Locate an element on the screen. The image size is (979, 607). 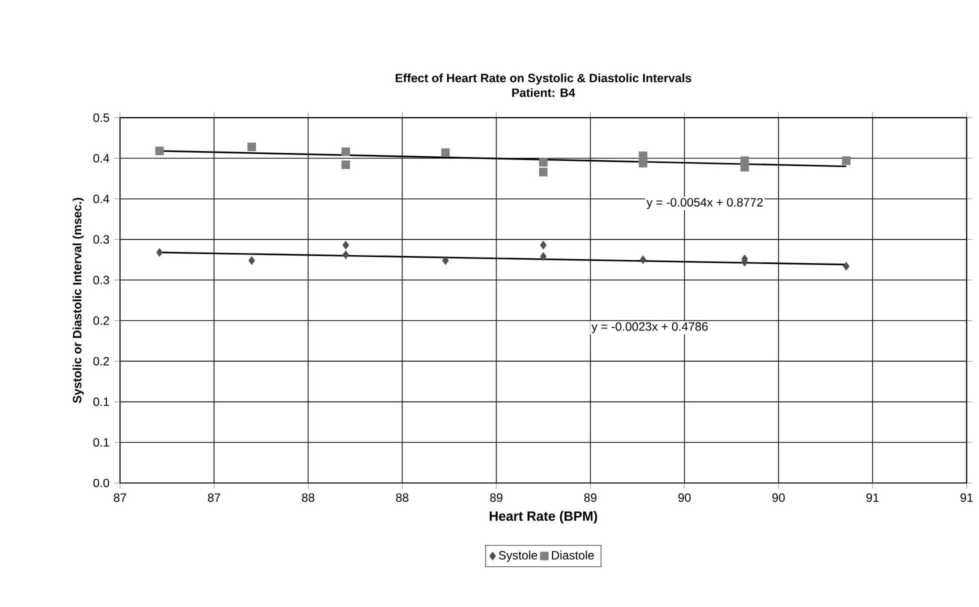
legend-label: Diastole is located at coordinates (573, 555).